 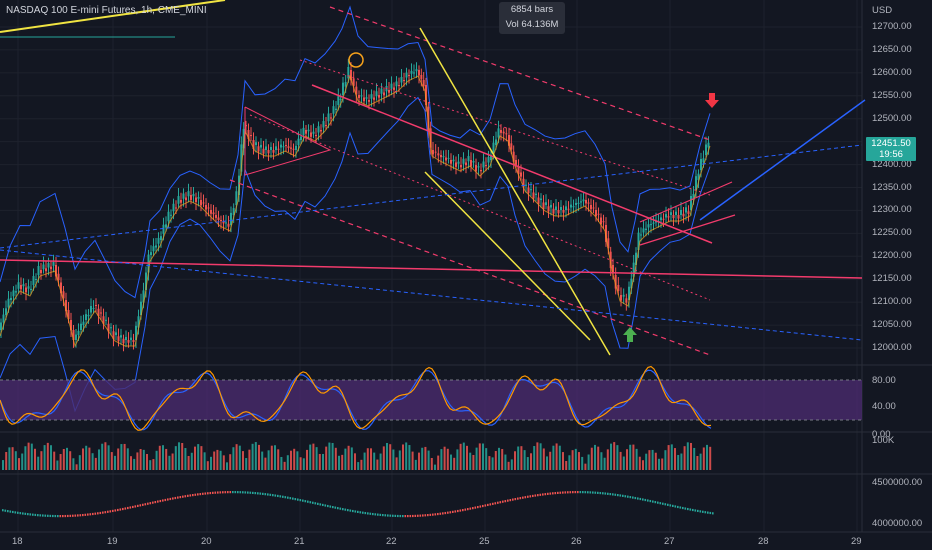 What do you see at coordinates (882, 10) in the screenshot?
I see `currency-label: USD` at bounding box center [882, 10].